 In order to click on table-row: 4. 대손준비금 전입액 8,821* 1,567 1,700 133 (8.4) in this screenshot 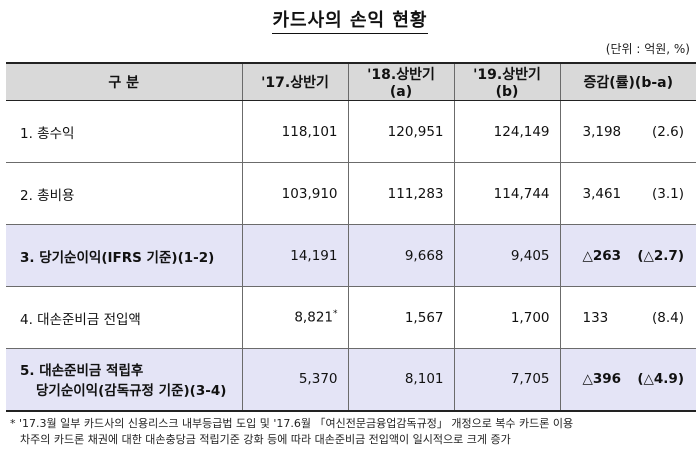, I will do `click(351, 317)`.